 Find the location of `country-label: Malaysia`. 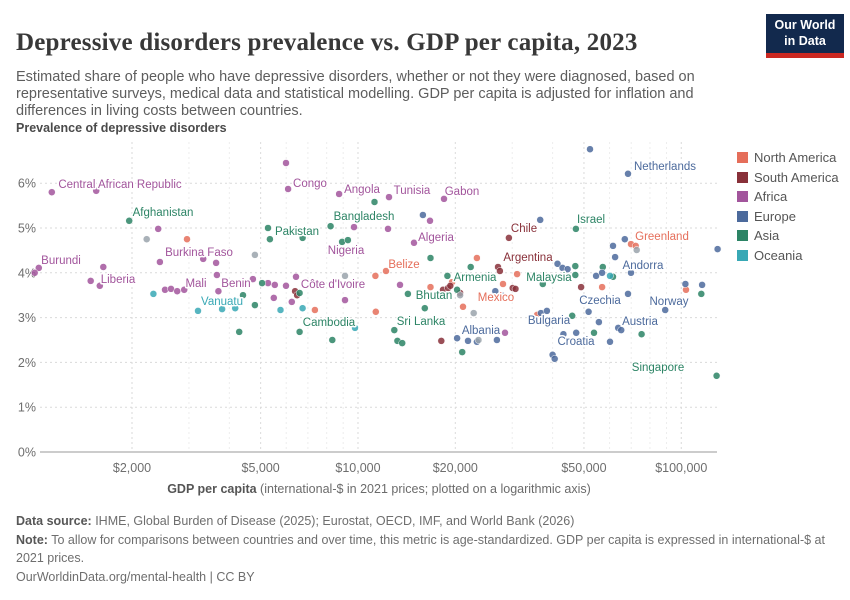

country-label: Malaysia is located at coordinates (549, 278).